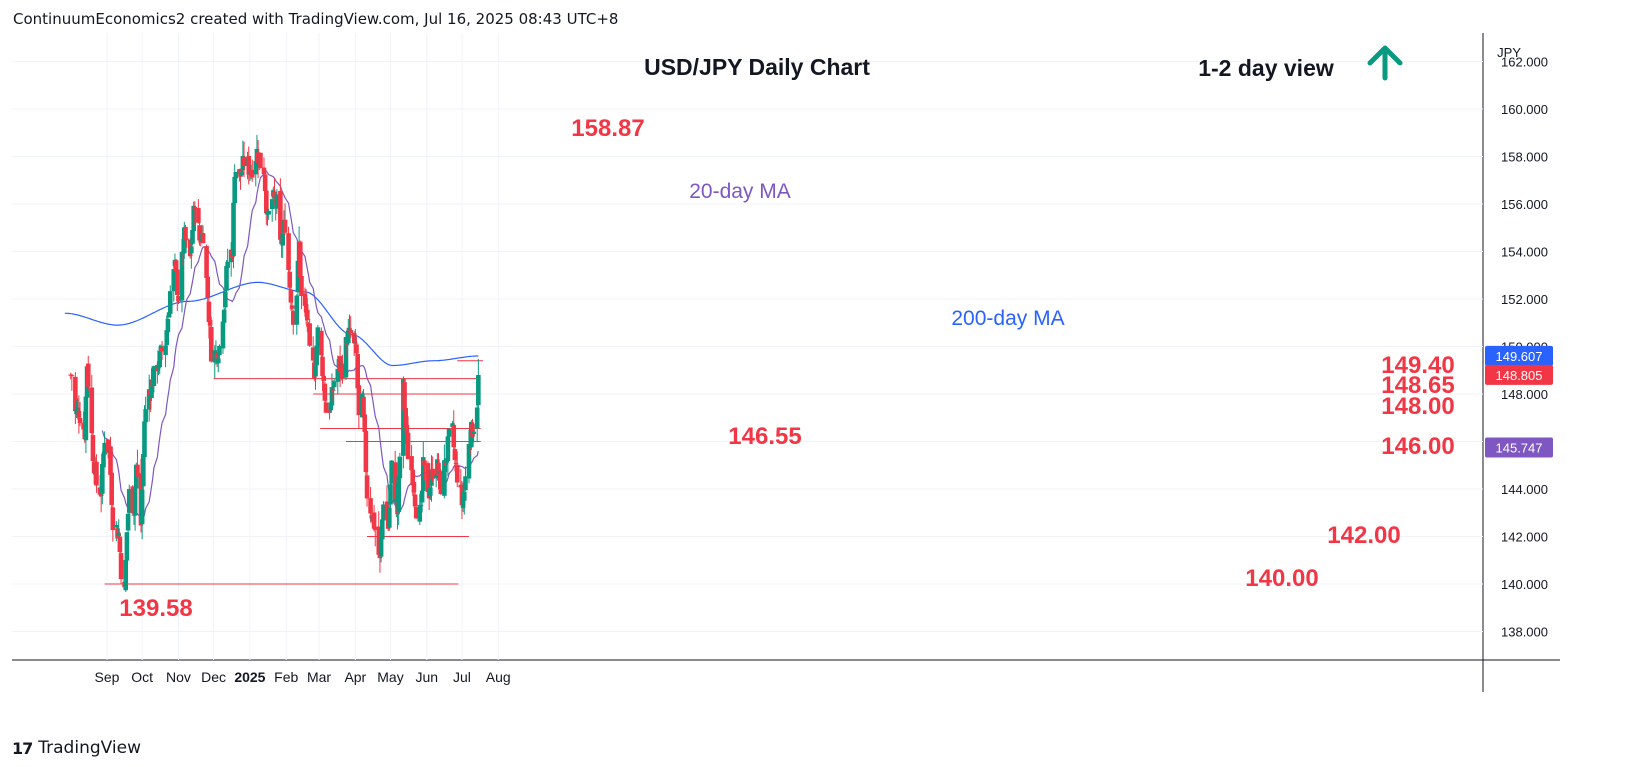 This screenshot has width=1634, height=767. I want to click on ma200-price-tag: 149.607, so click(1519, 356).